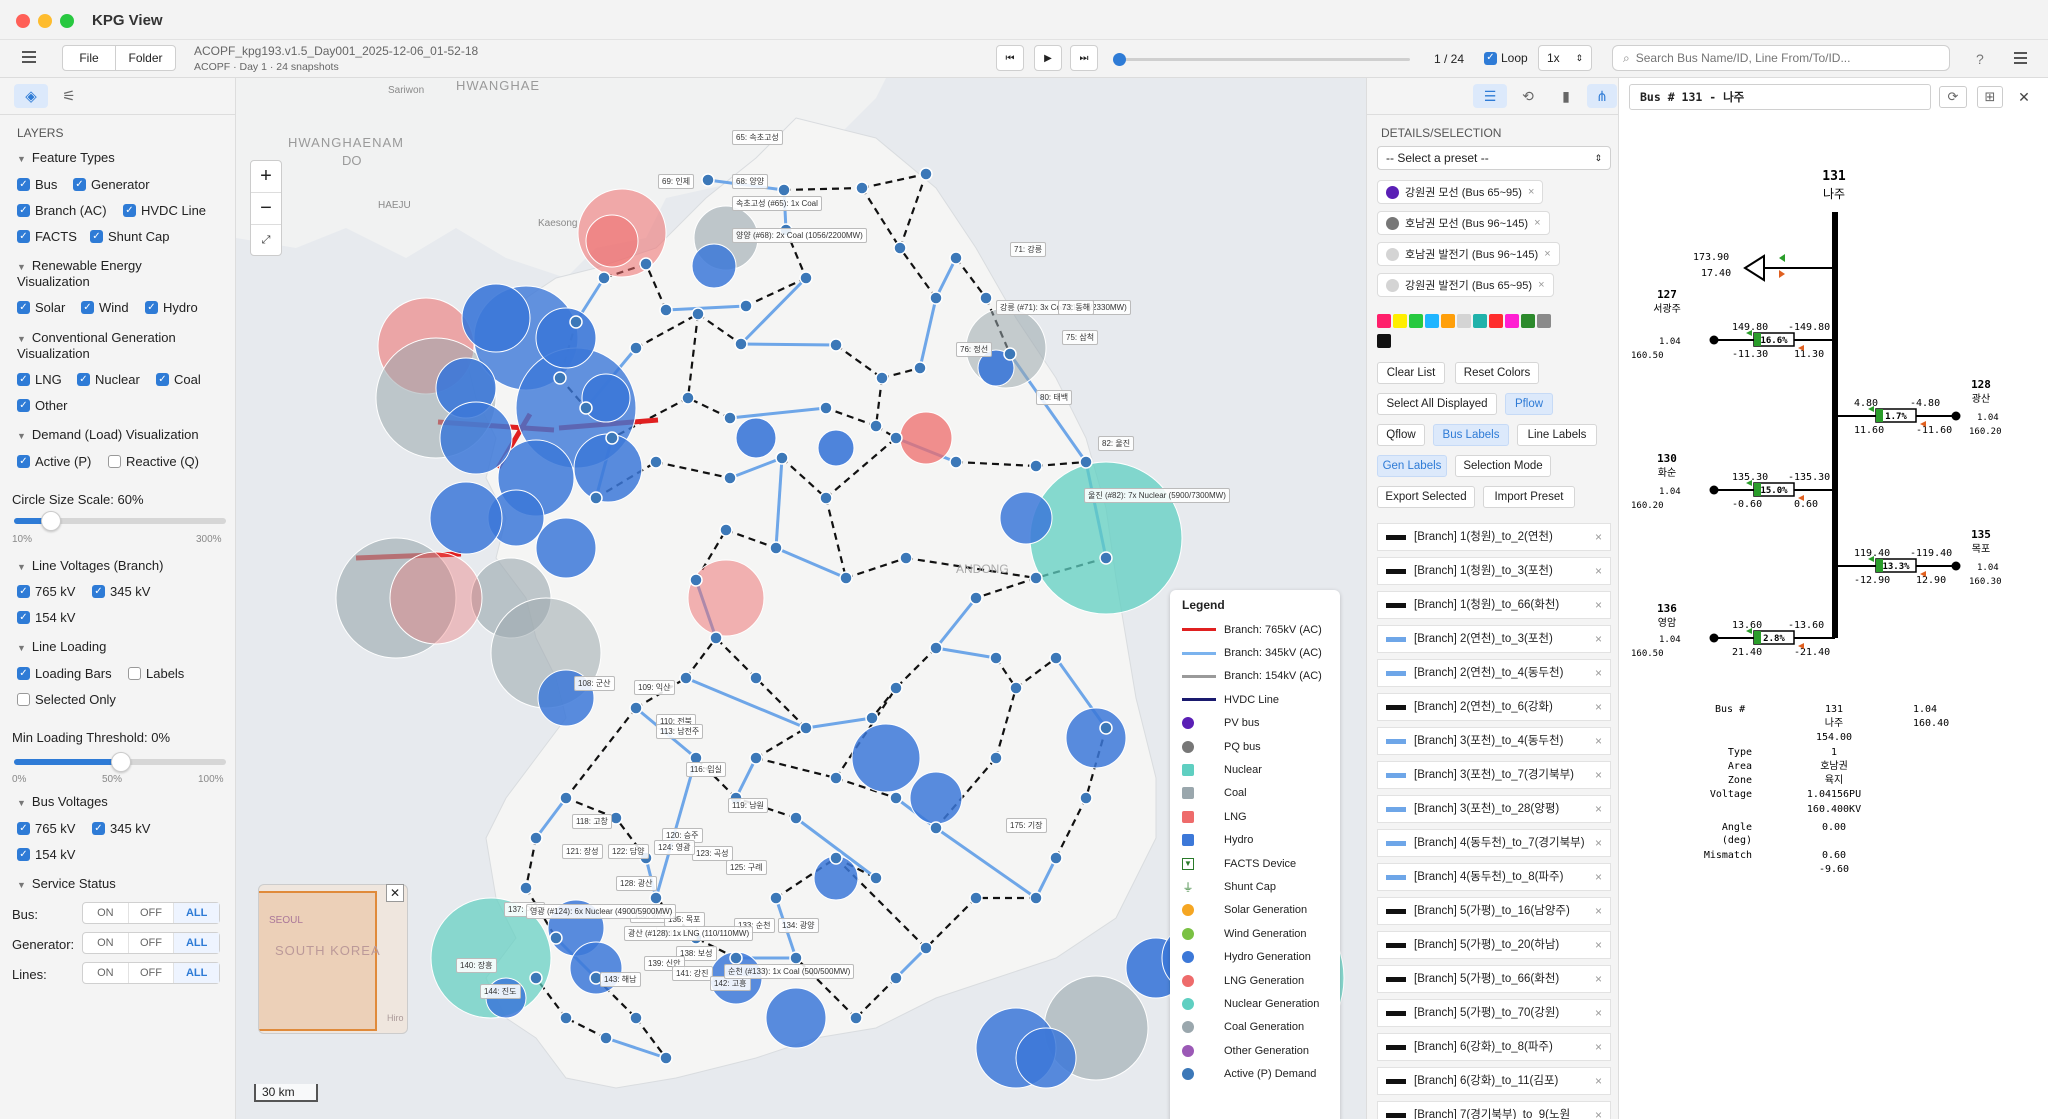  I want to click on minimap-viewport, so click(318, 961).